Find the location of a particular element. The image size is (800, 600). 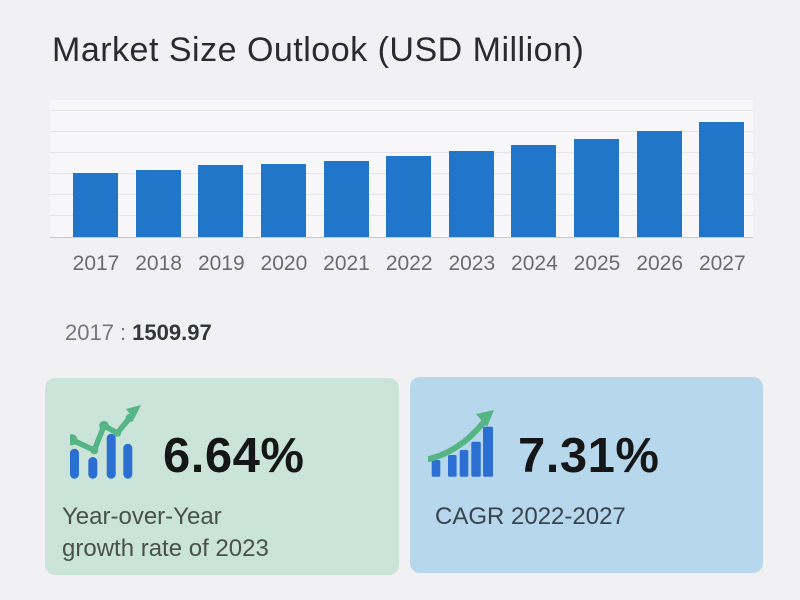

gridline-2000 is located at coordinates (401, 152).